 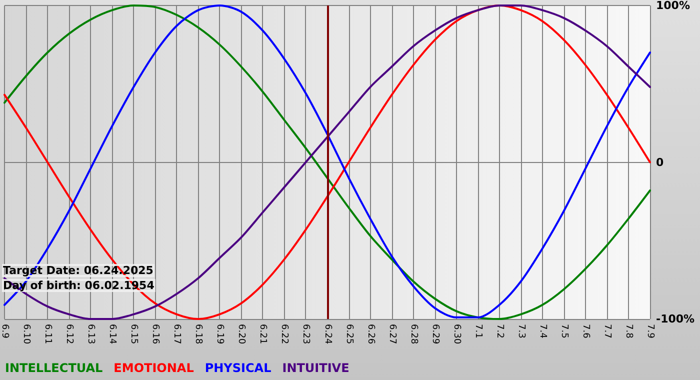 I want to click on x-tick-label: 6.16, so click(x=155, y=334).